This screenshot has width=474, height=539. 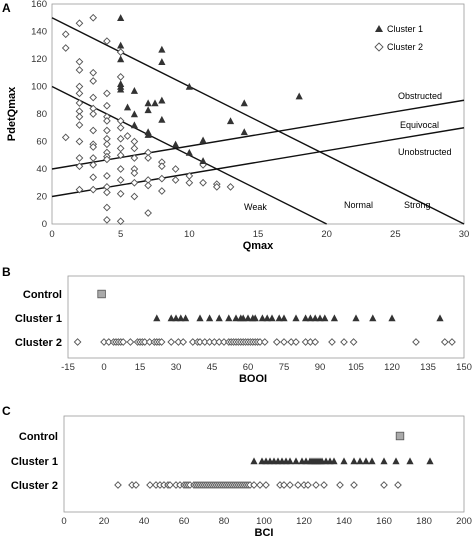 What do you see at coordinates (34, 462) in the screenshot?
I see `panel-c-row-cluster1: Cluster 1` at bounding box center [34, 462].